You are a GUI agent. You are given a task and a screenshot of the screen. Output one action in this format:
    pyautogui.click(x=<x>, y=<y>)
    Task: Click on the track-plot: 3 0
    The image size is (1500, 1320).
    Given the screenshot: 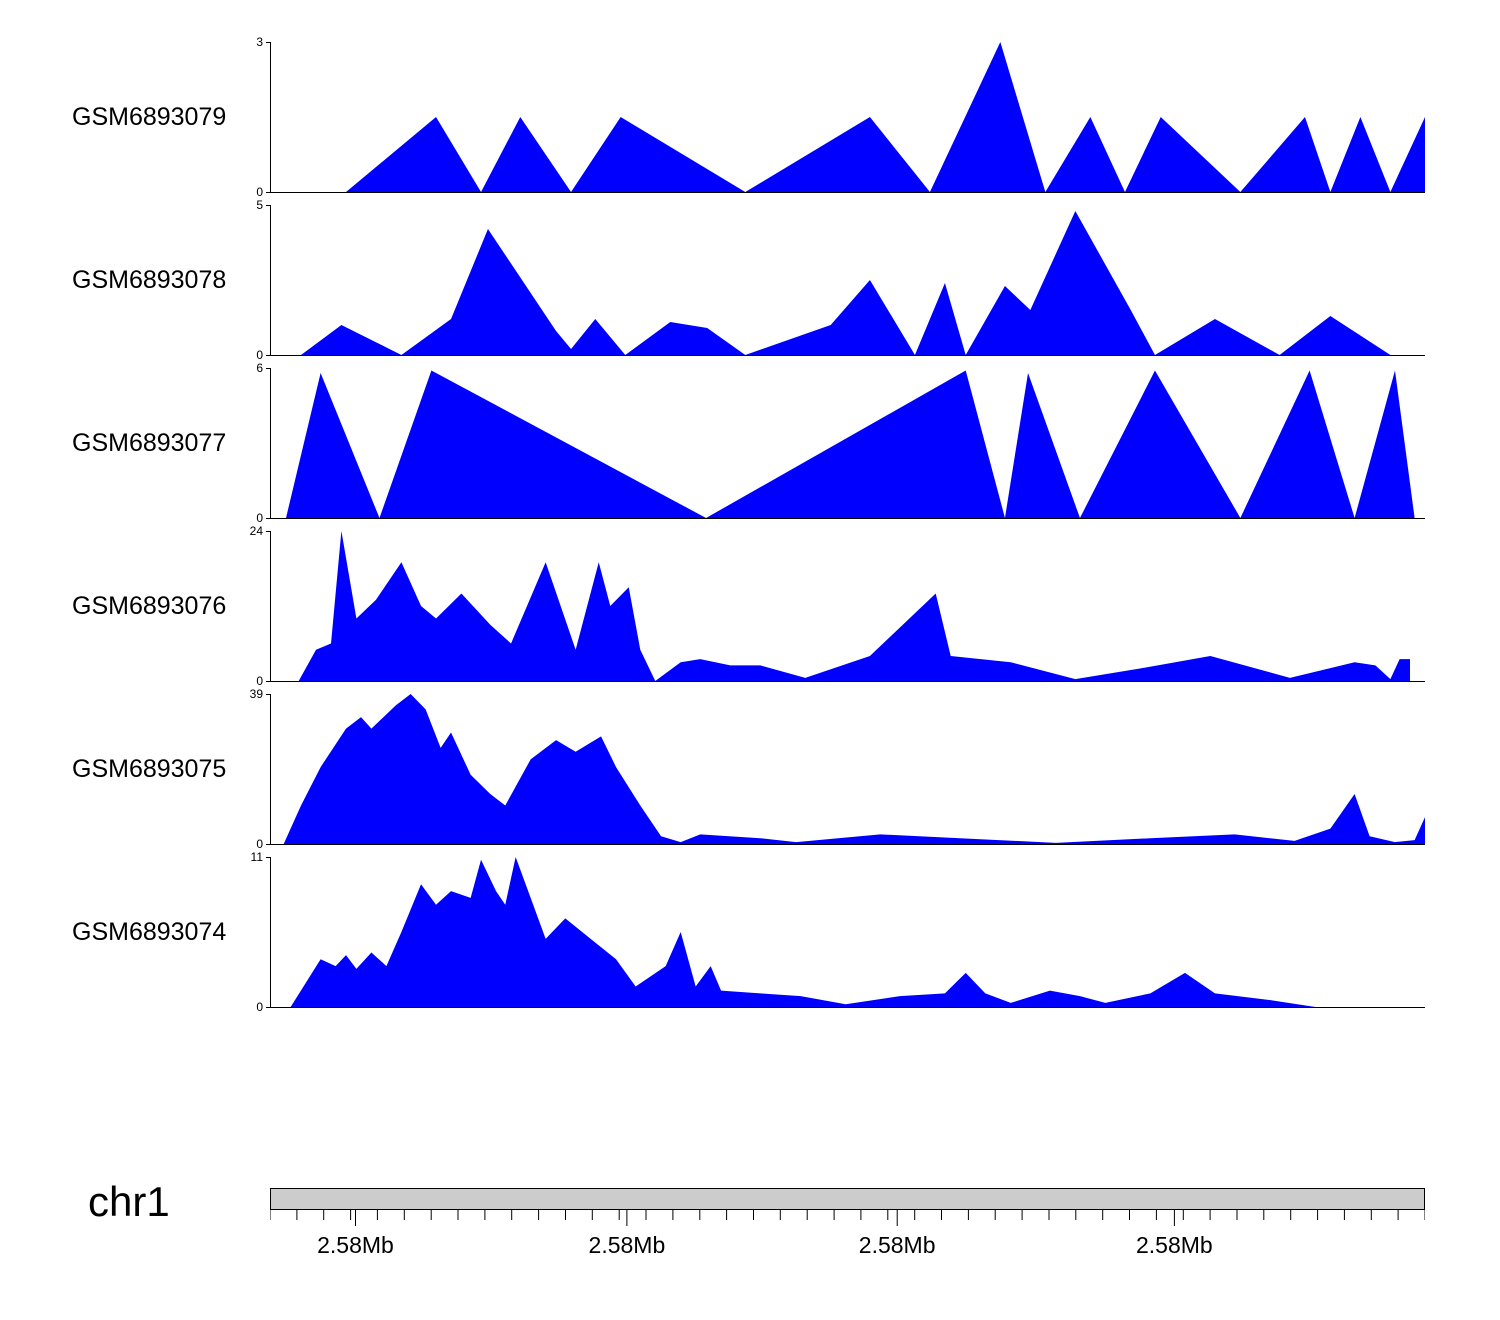 What is the action you would take?
    pyautogui.click(x=840, y=117)
    